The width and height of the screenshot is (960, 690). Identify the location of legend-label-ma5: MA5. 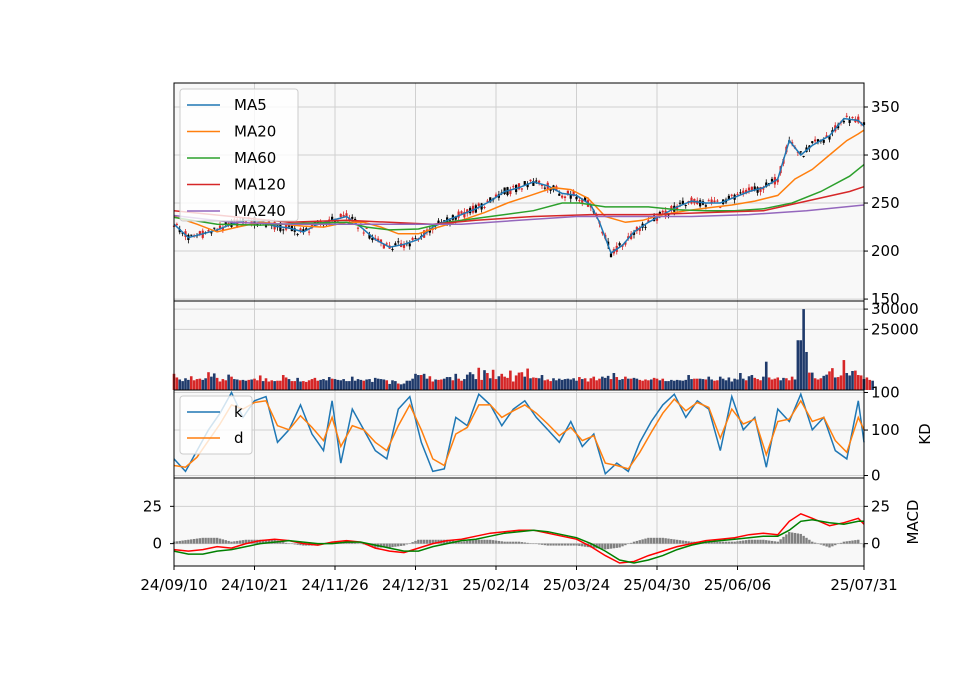
(250, 105).